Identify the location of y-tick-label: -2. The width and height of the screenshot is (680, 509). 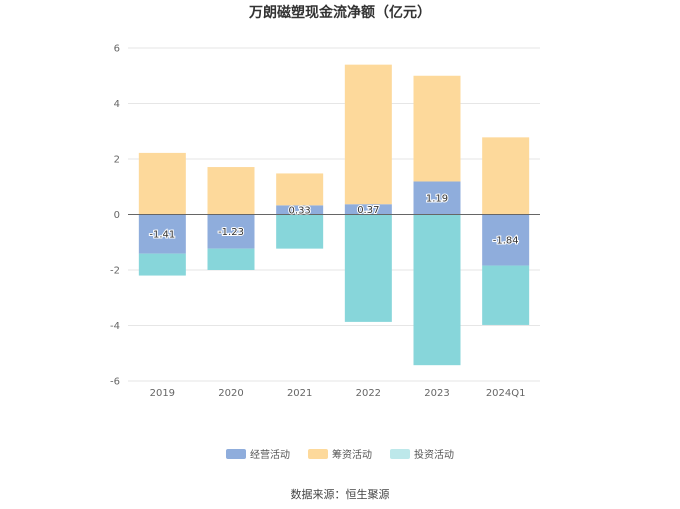
(115, 271).